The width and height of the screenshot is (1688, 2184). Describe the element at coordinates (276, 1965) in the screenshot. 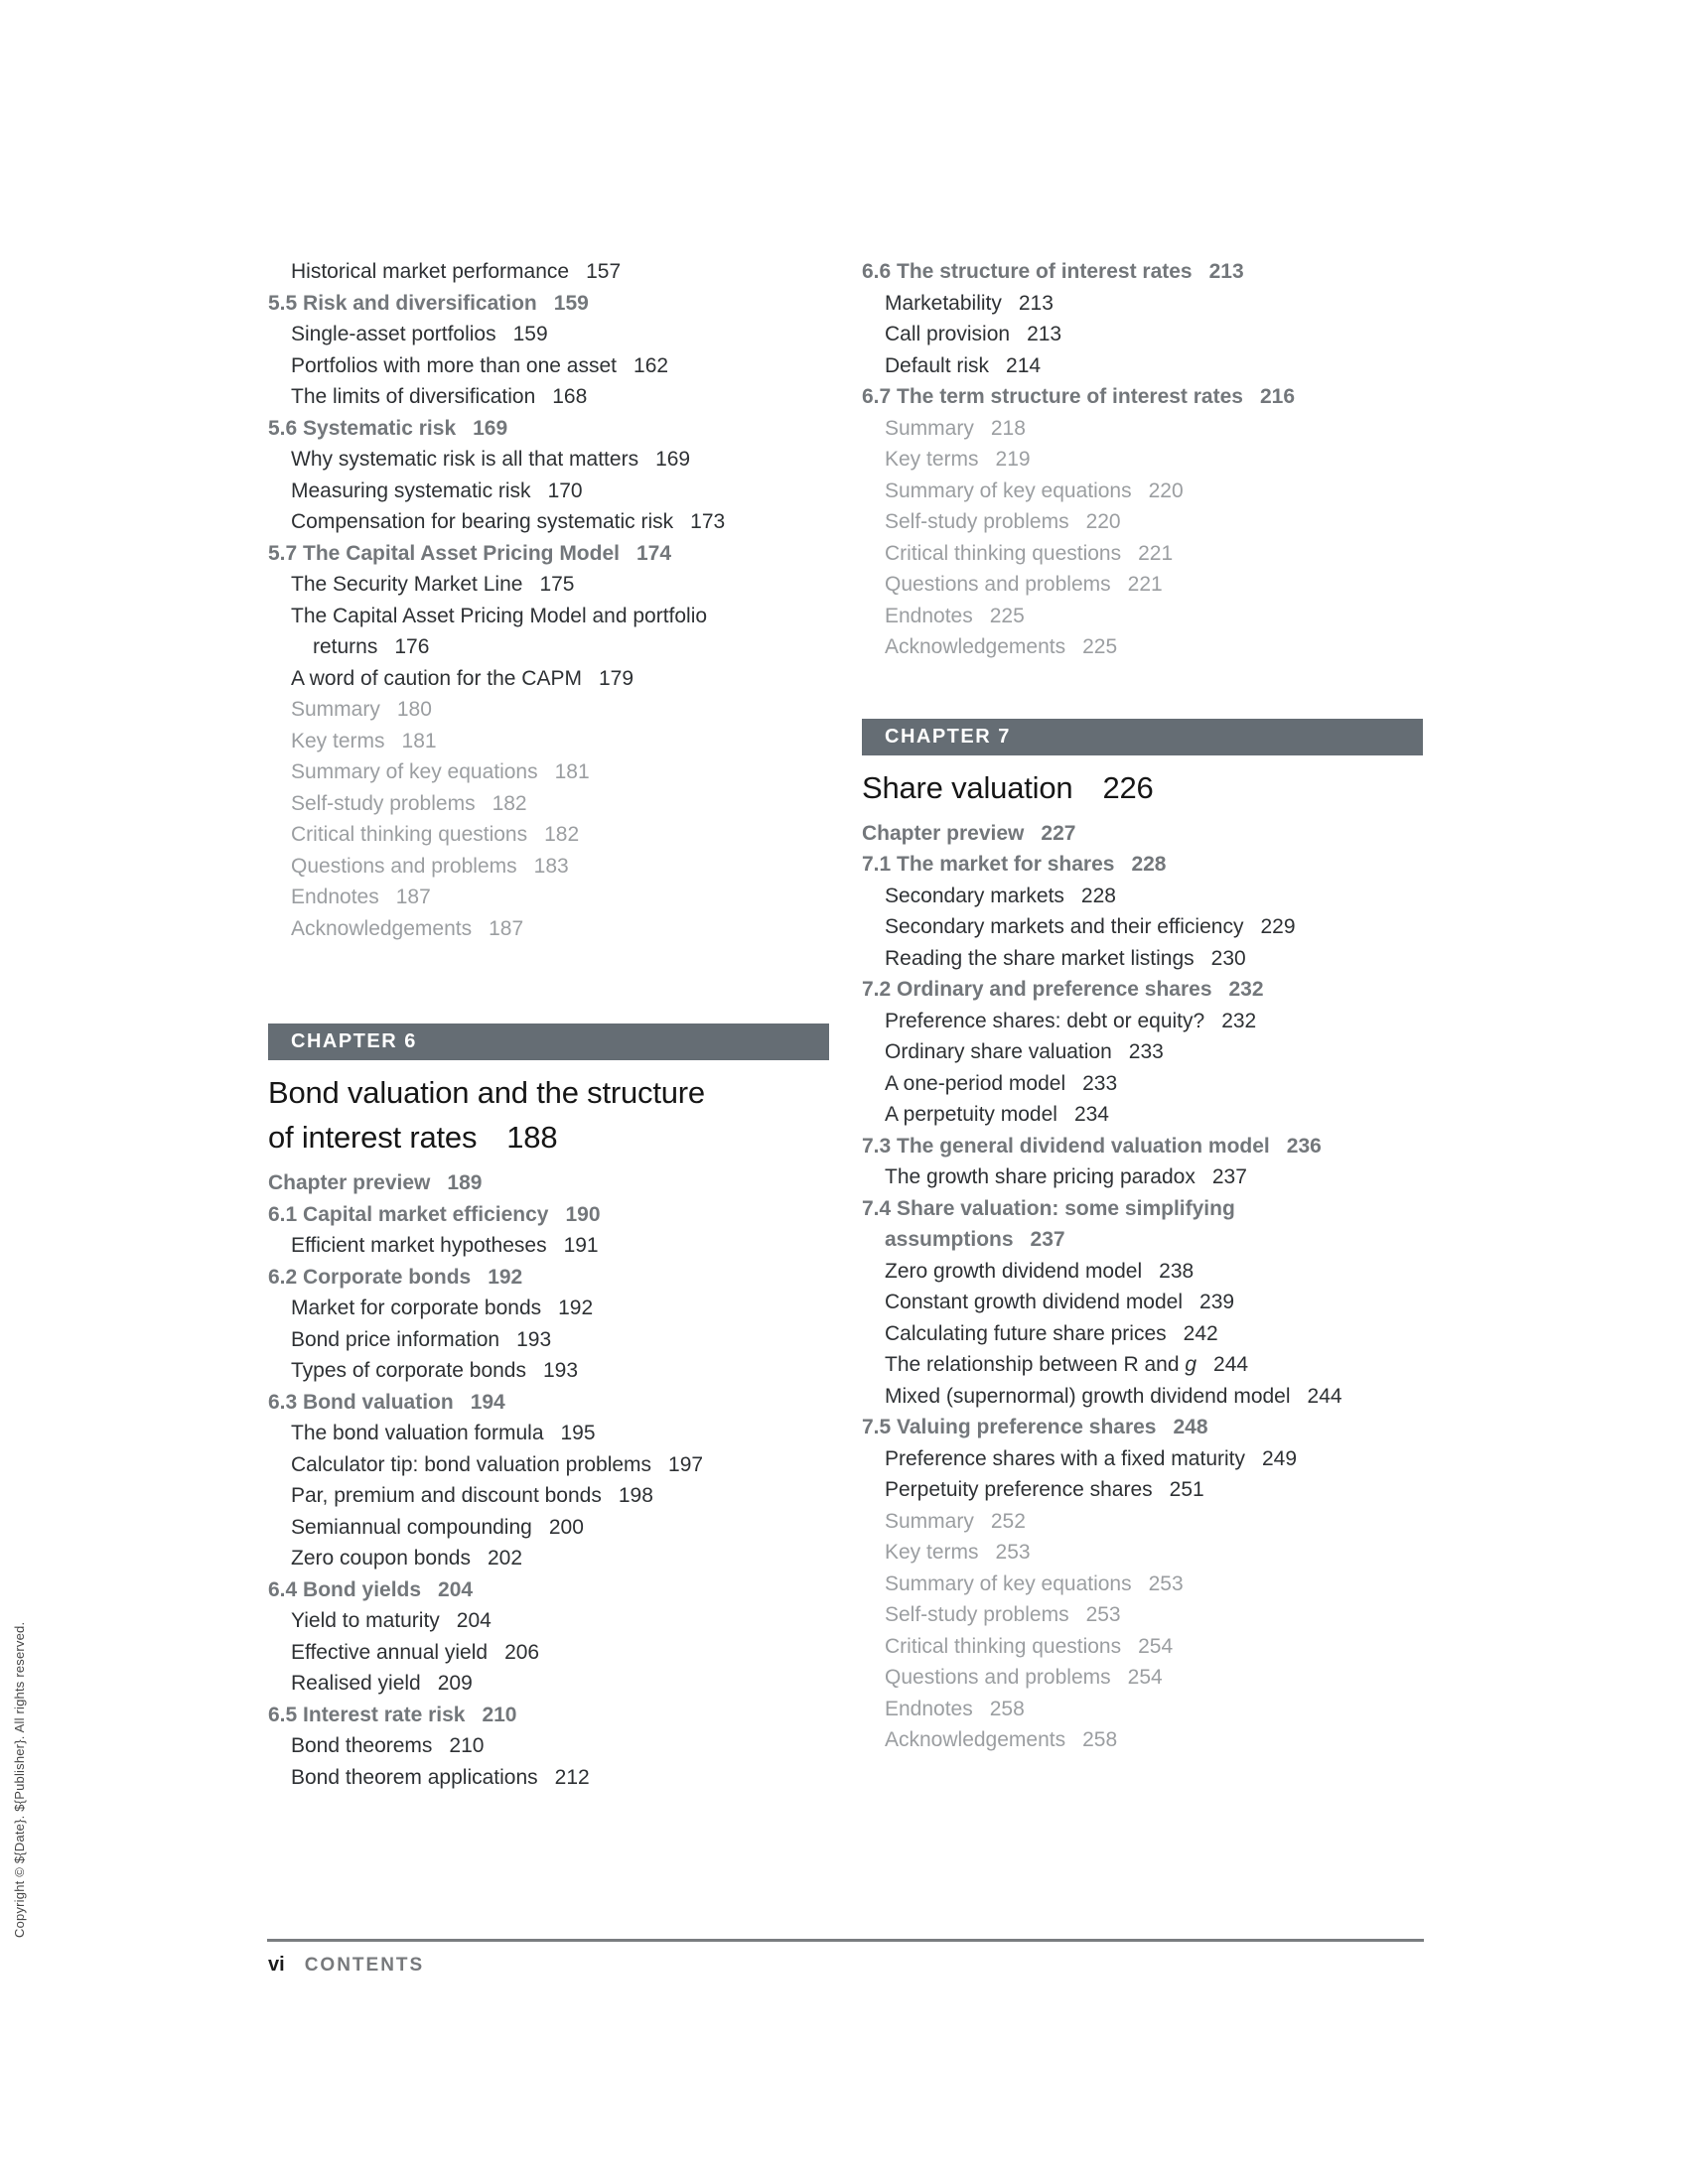

I see `page-number-folio: vi` at that location.